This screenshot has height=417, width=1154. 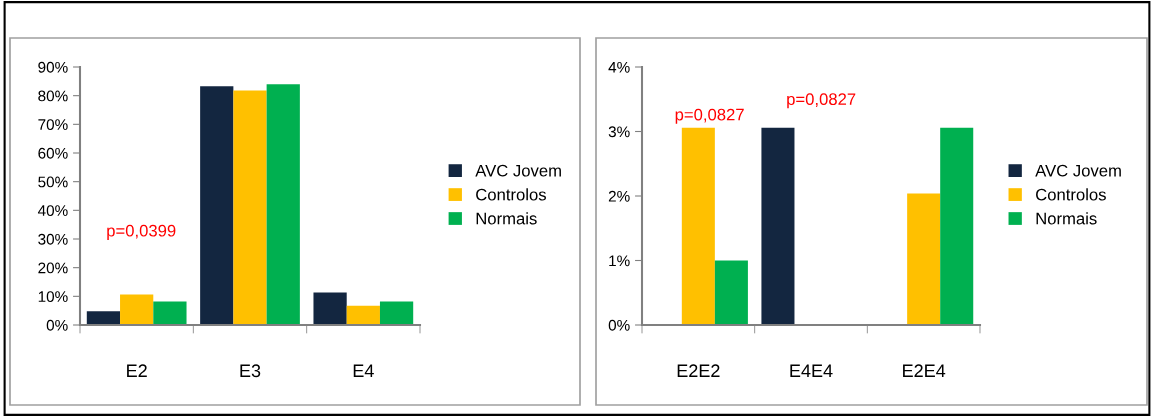 I want to click on x-tick-label: E2E2, so click(x=698, y=370).